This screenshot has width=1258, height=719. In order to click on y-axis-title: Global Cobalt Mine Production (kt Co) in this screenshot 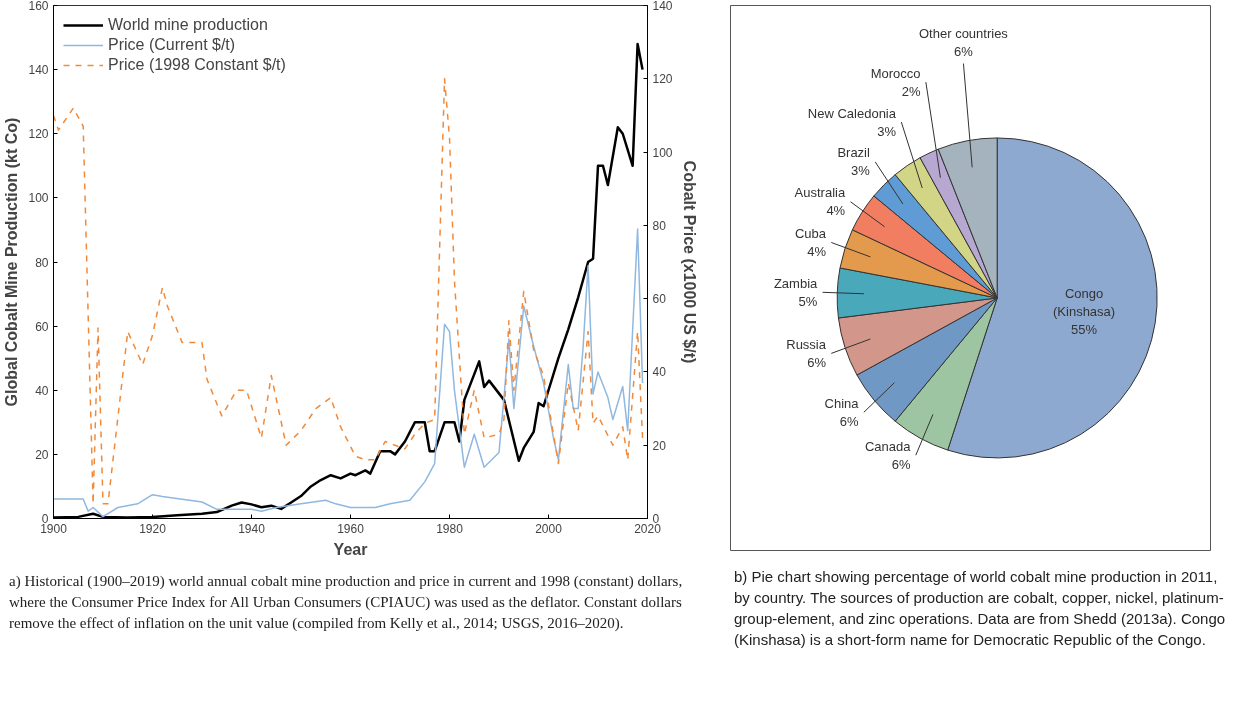, I will do `click(12, 262)`.